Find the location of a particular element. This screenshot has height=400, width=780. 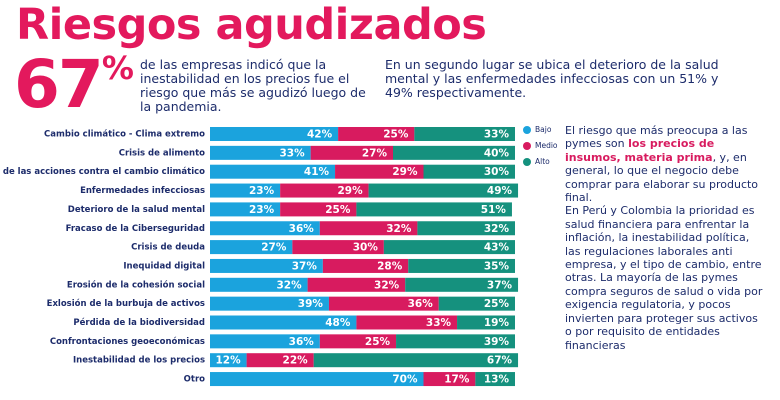

legend-label: Bajo is located at coordinates (543, 129).